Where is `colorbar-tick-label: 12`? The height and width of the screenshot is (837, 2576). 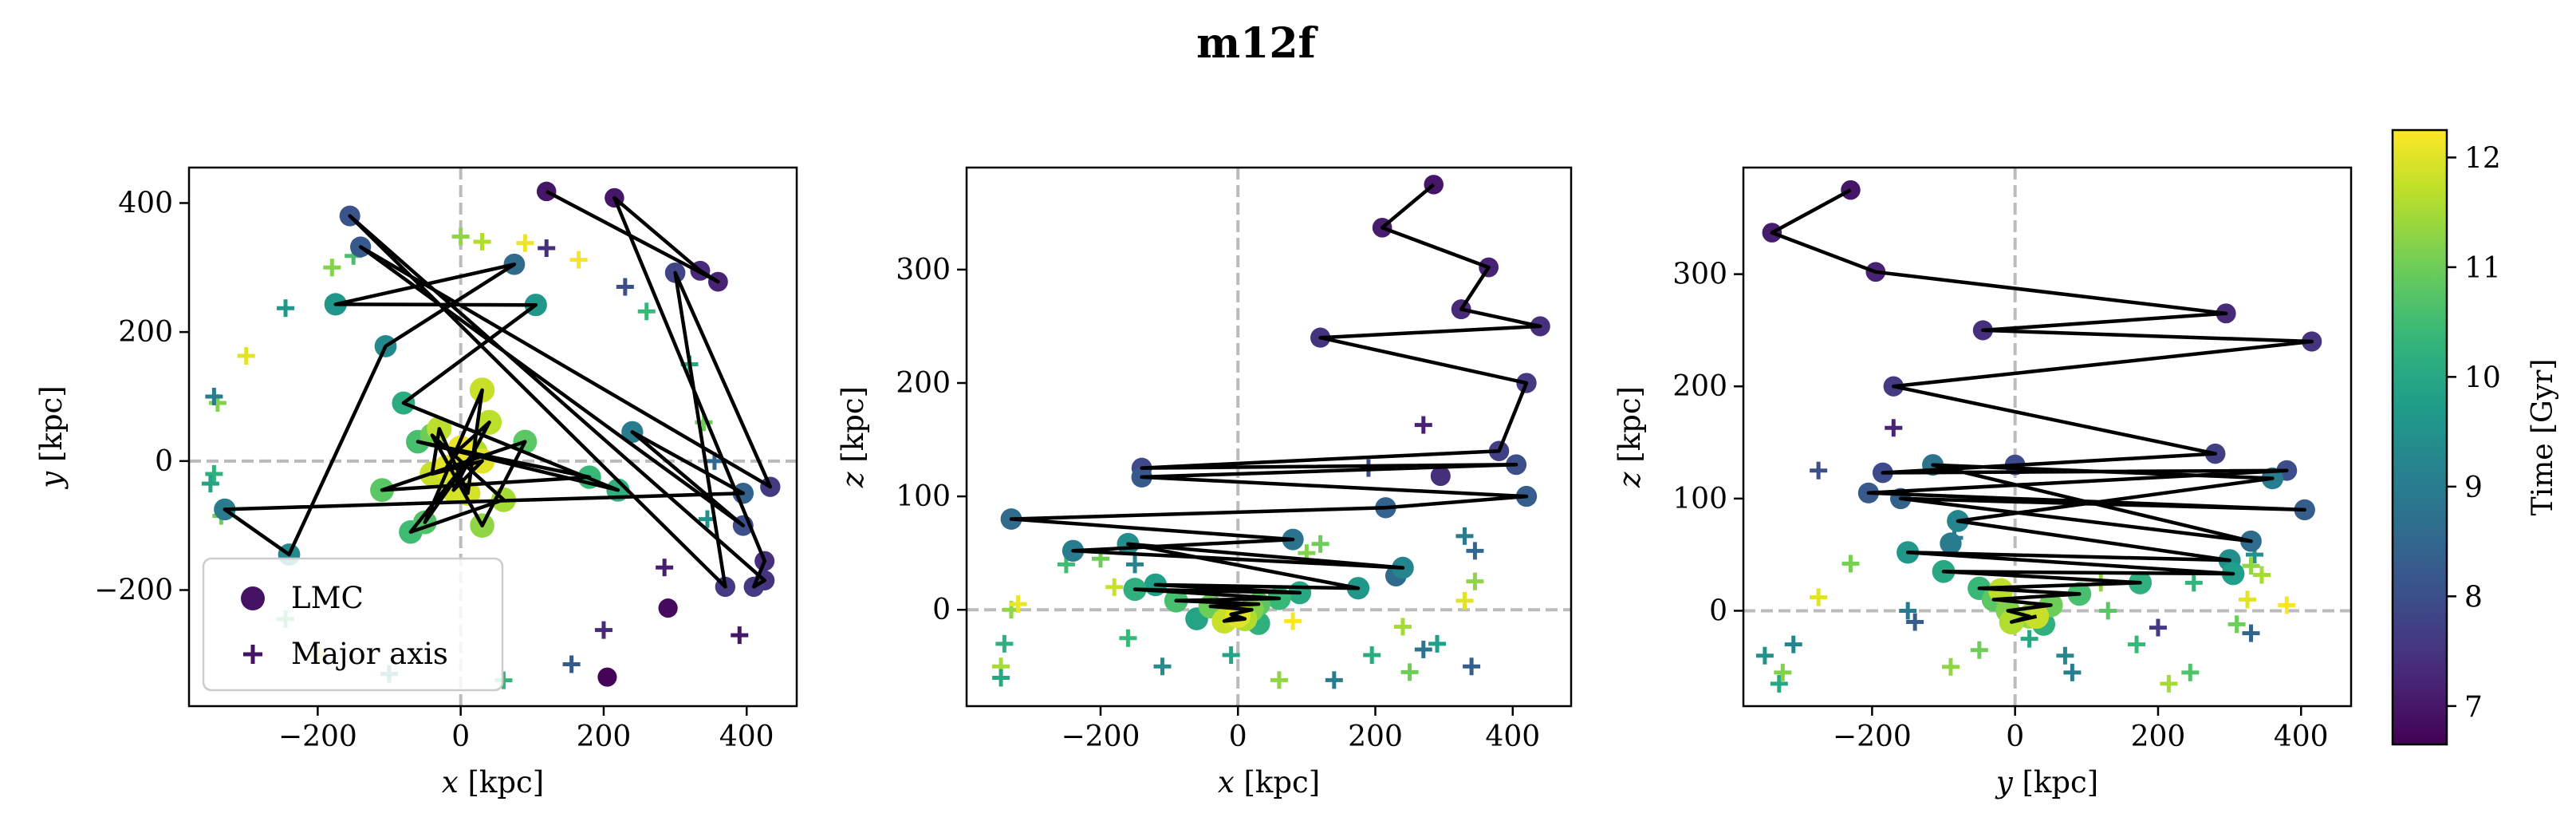
colorbar-tick-label: 12 is located at coordinates (2482, 158).